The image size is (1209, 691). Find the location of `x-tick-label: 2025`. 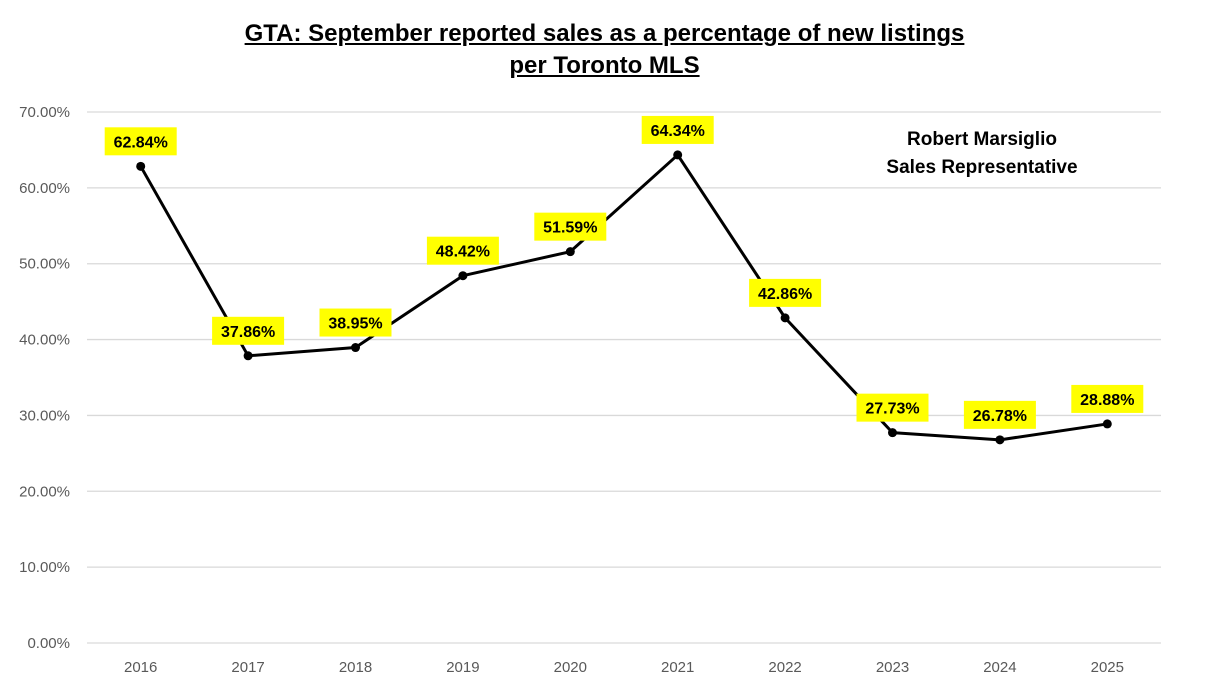

x-tick-label: 2025 is located at coordinates (1107, 667).